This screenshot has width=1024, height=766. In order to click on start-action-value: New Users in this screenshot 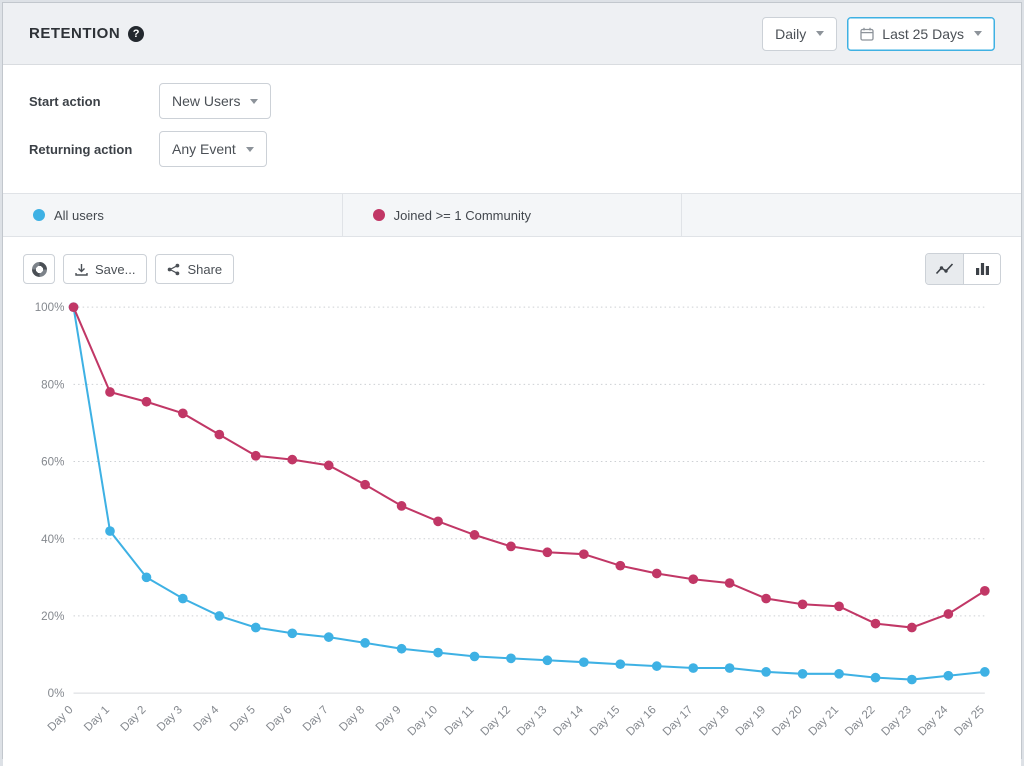, I will do `click(206, 101)`.